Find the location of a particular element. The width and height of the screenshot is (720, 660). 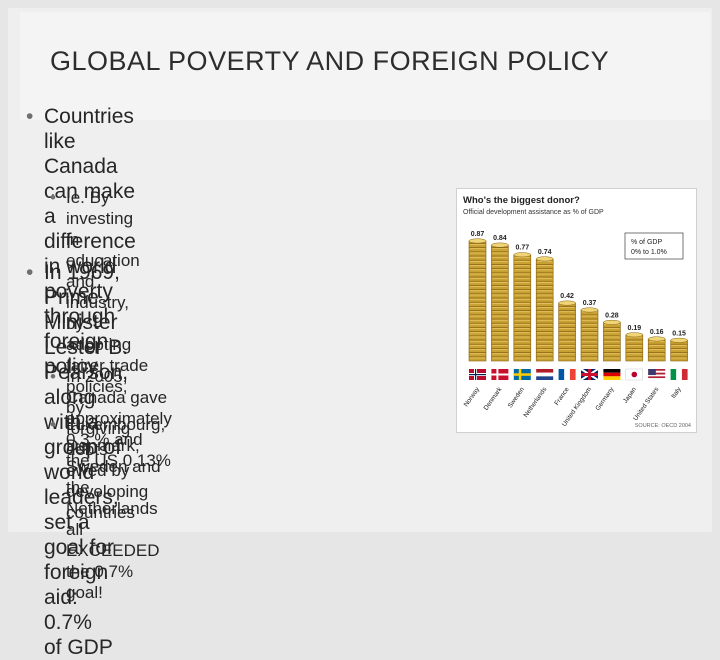

bullet-line: of GDP is located at coordinates (78, 647).